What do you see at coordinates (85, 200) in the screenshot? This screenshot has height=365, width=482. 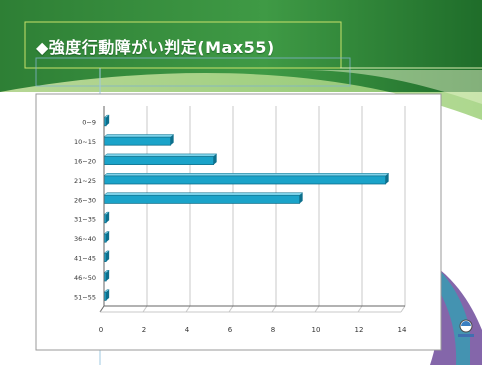 I see `category-label: 26~30` at bounding box center [85, 200].